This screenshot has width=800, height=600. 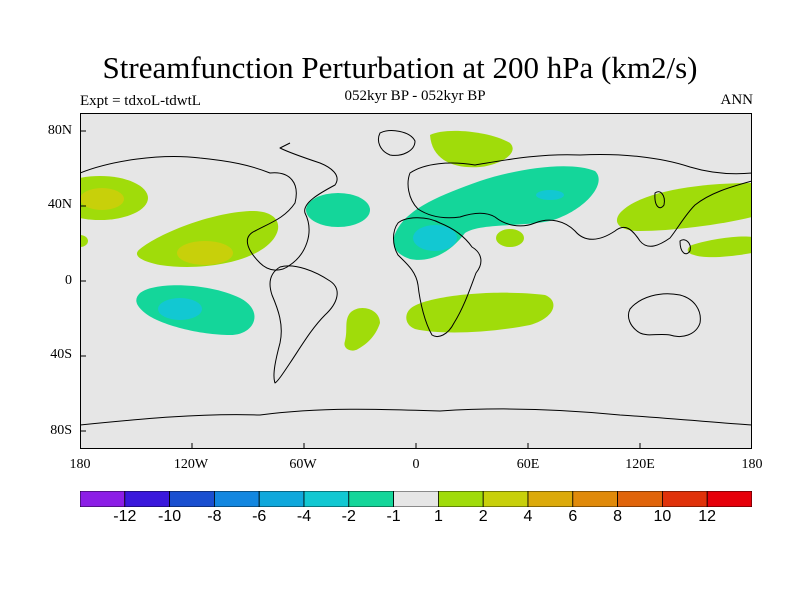 What do you see at coordinates (416, 464) in the screenshot?
I see `lon-label-0: 0` at bounding box center [416, 464].